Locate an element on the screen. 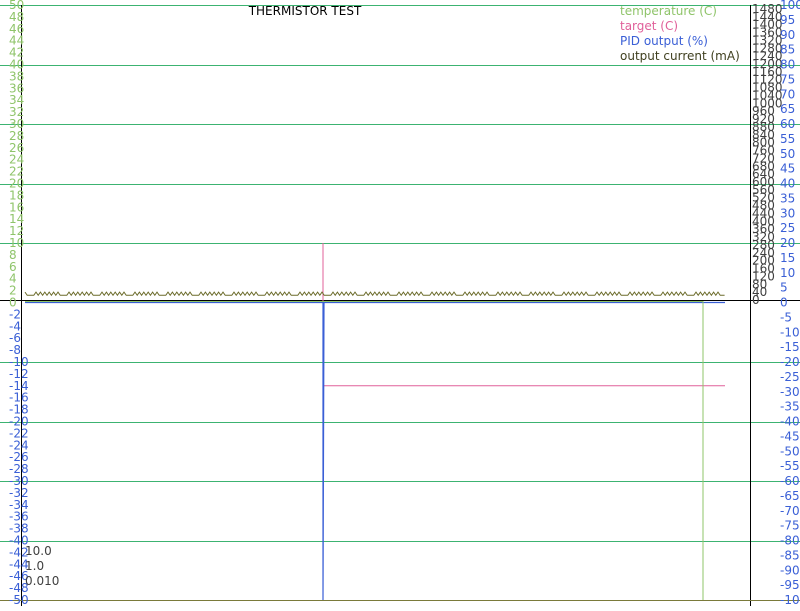 The height and width of the screenshot is (611, 800). pid-tick-80: 80 is located at coordinates (787, 65).